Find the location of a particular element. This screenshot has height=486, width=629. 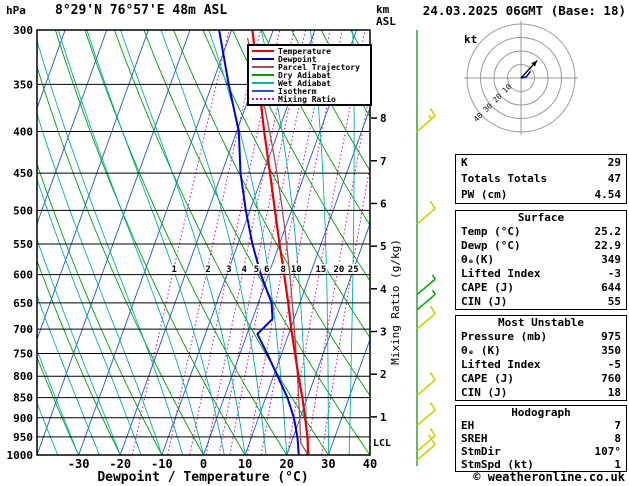

index-row: CAPE (J) 644 is located at coordinates (541, 288).